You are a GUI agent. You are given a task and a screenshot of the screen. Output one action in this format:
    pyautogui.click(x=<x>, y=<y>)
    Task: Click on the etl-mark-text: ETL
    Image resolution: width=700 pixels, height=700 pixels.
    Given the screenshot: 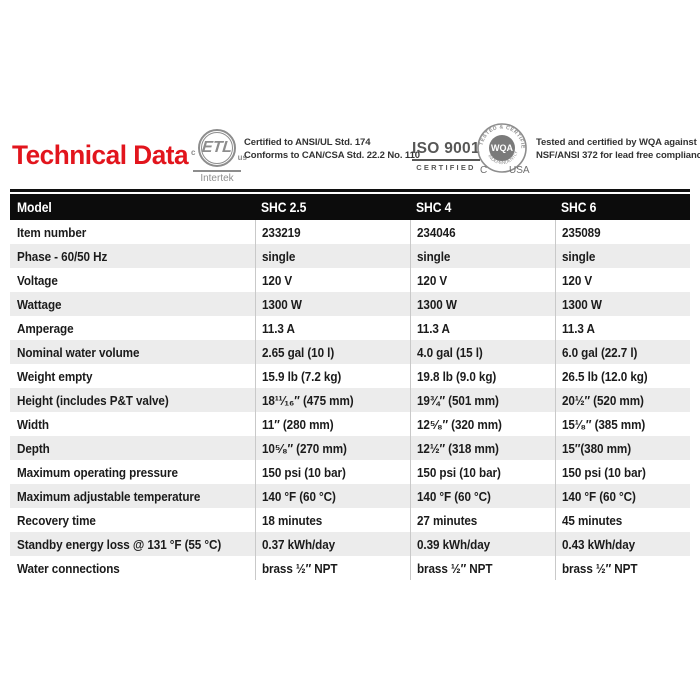 What is the action you would take?
    pyautogui.click(x=217, y=147)
    